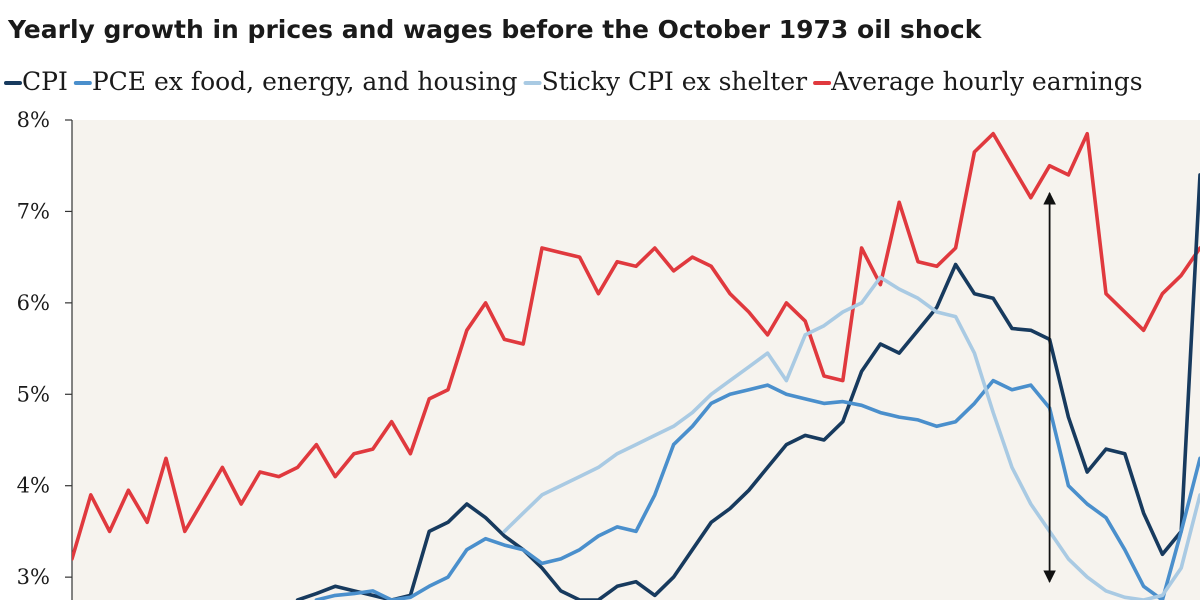 This screenshot has height=600, width=1200. Describe the element at coordinates (675, 81) in the screenshot. I see `legend-label: Sticky CPI ex shelter` at that location.